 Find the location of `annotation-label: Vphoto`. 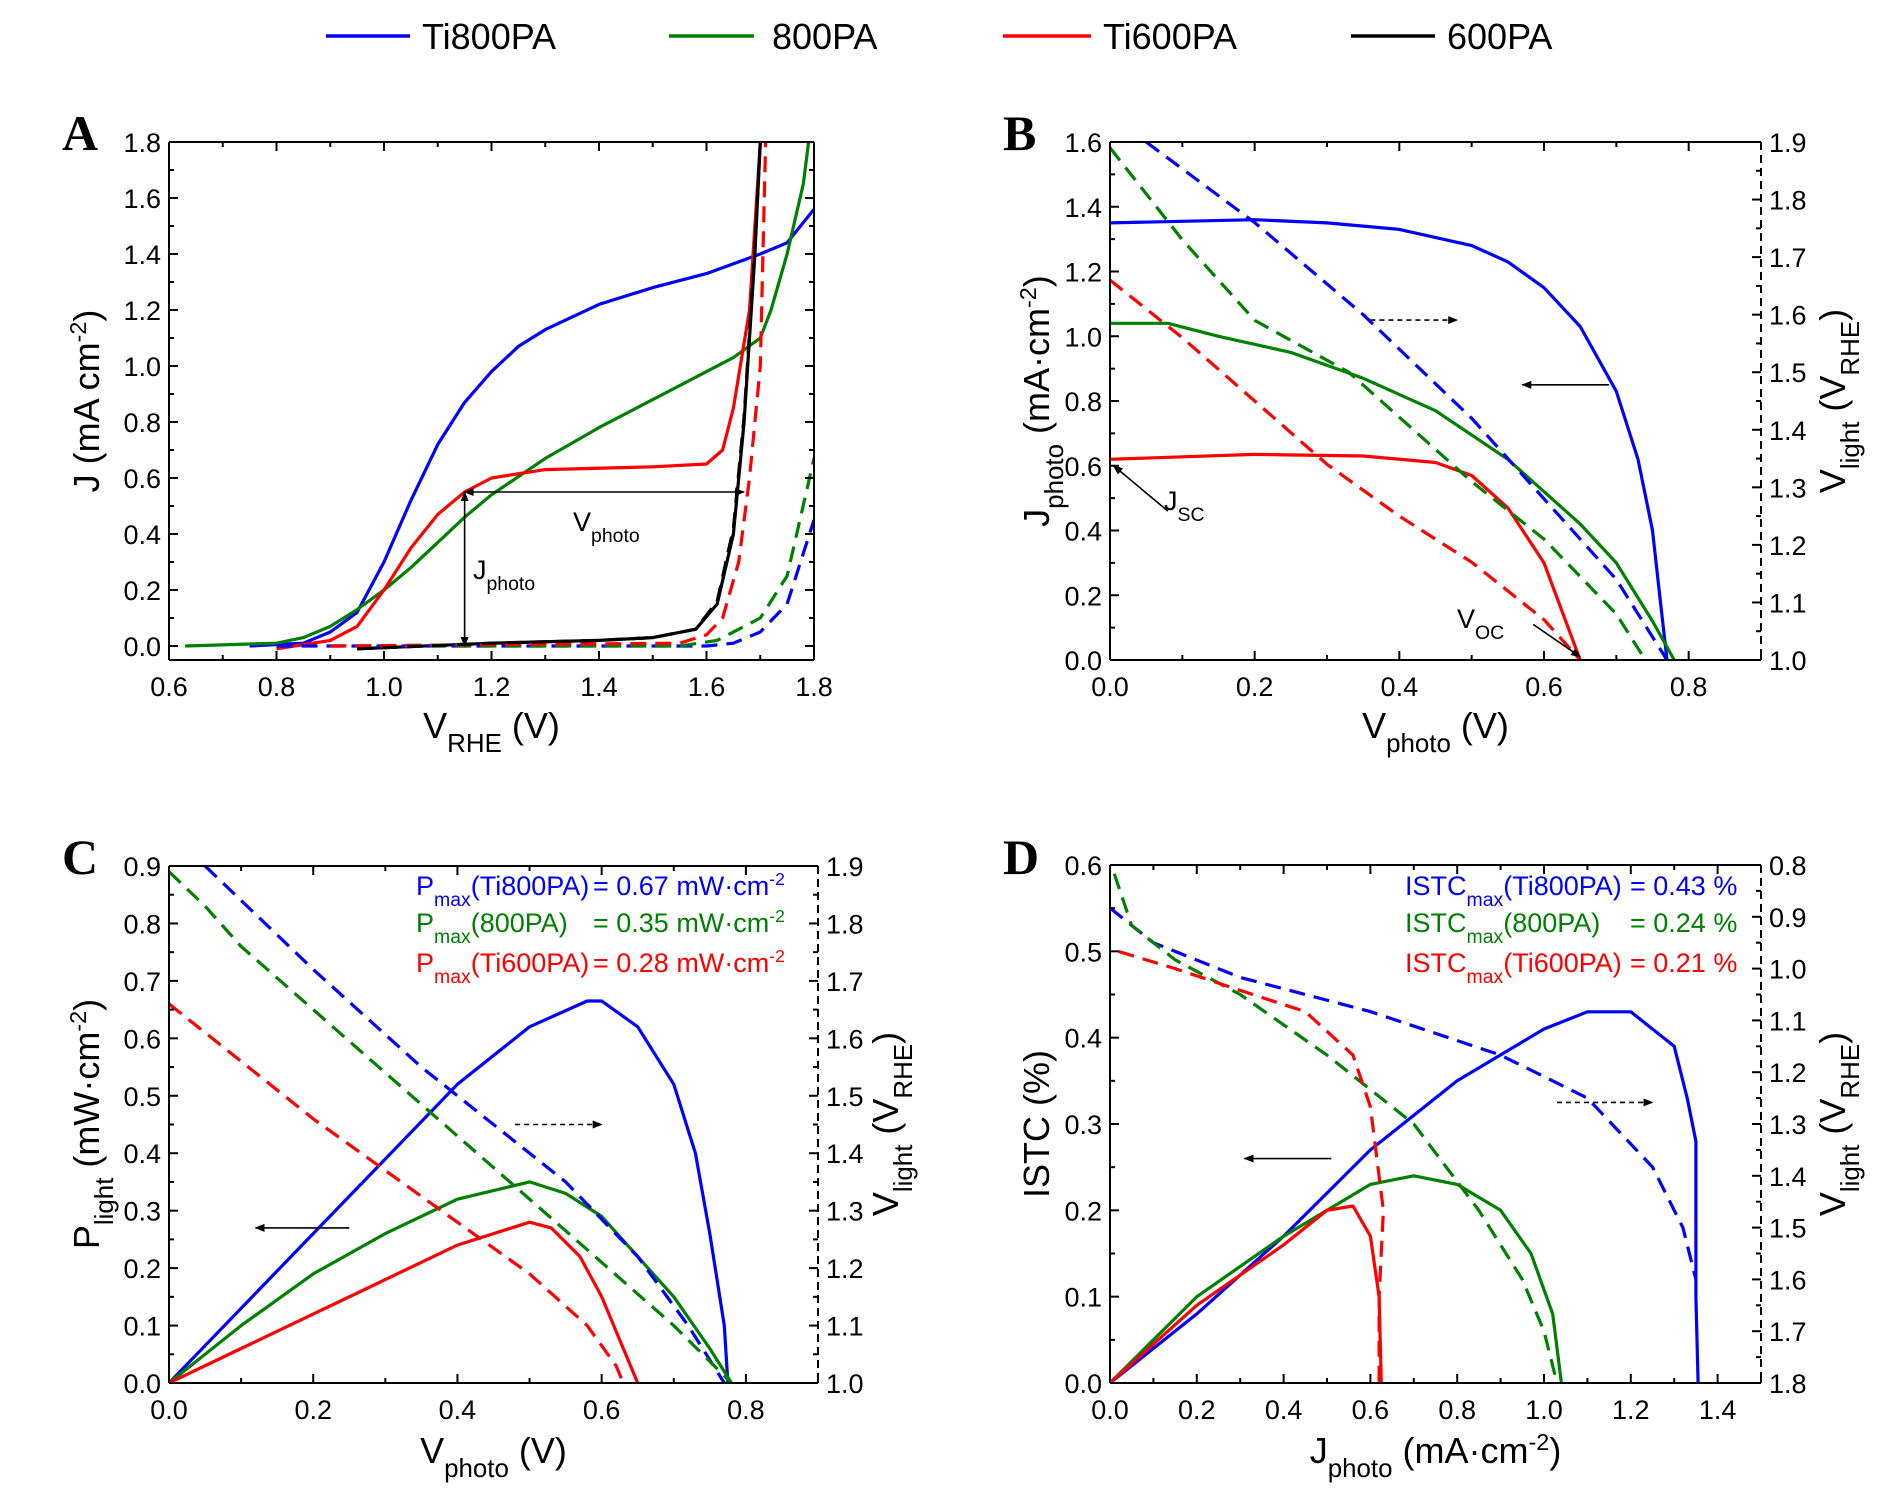

annotation-label: Vphoto is located at coordinates (606, 527).